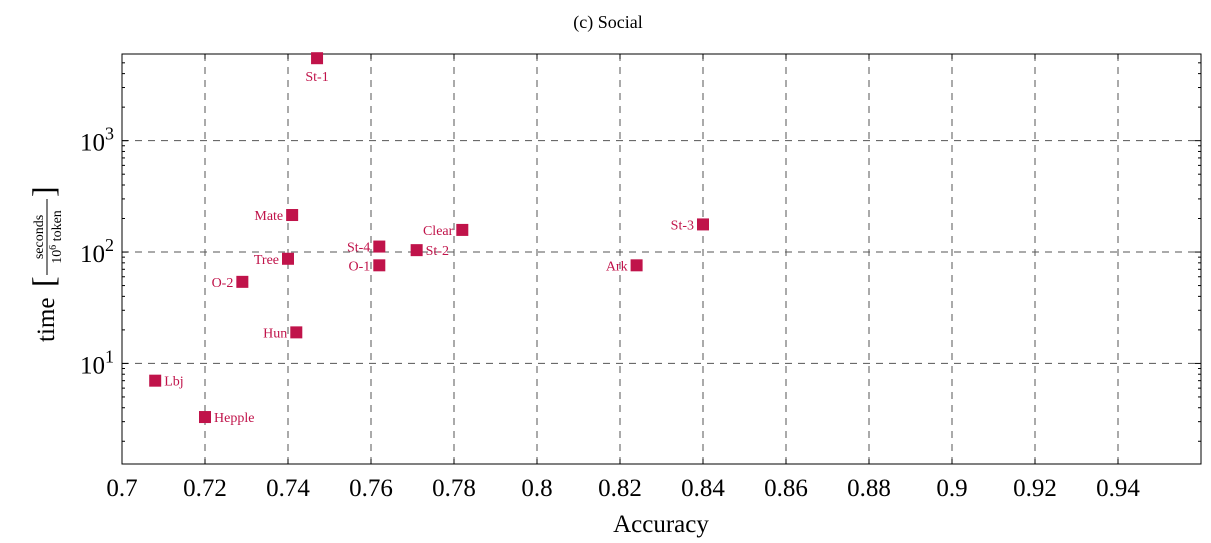 The image size is (1211, 543). I want to click on data-point-tree, so click(288, 258).